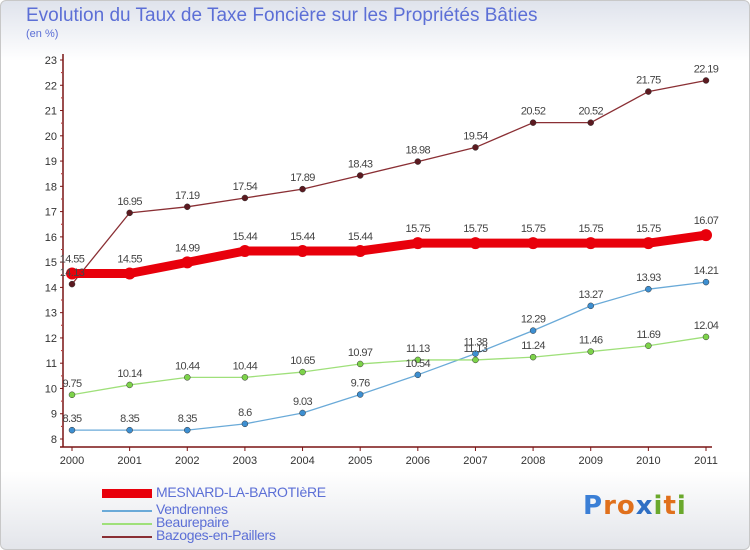 The height and width of the screenshot is (550, 750). What do you see at coordinates (360, 353) in the screenshot?
I see `data-label: 10.97` at bounding box center [360, 353].